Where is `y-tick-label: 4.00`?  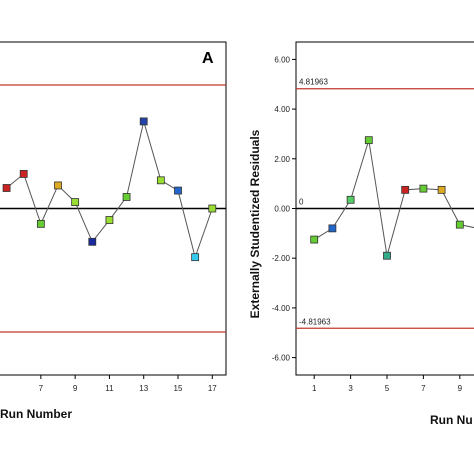 y-tick-label: 4.00 is located at coordinates (282, 109).